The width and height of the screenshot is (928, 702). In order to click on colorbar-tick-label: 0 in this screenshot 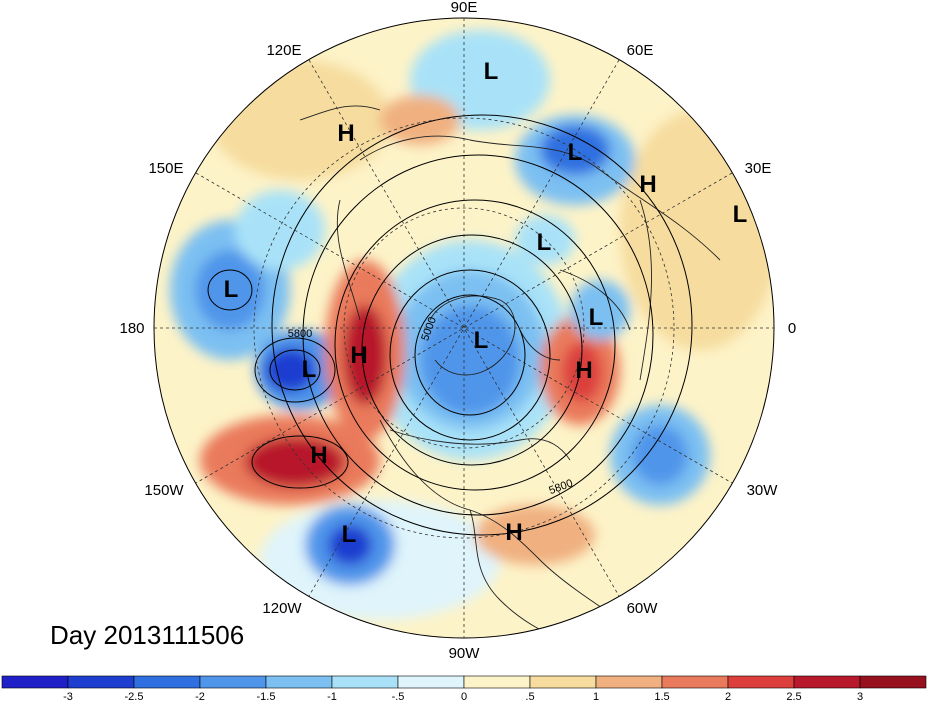, I will do `click(464, 696)`.